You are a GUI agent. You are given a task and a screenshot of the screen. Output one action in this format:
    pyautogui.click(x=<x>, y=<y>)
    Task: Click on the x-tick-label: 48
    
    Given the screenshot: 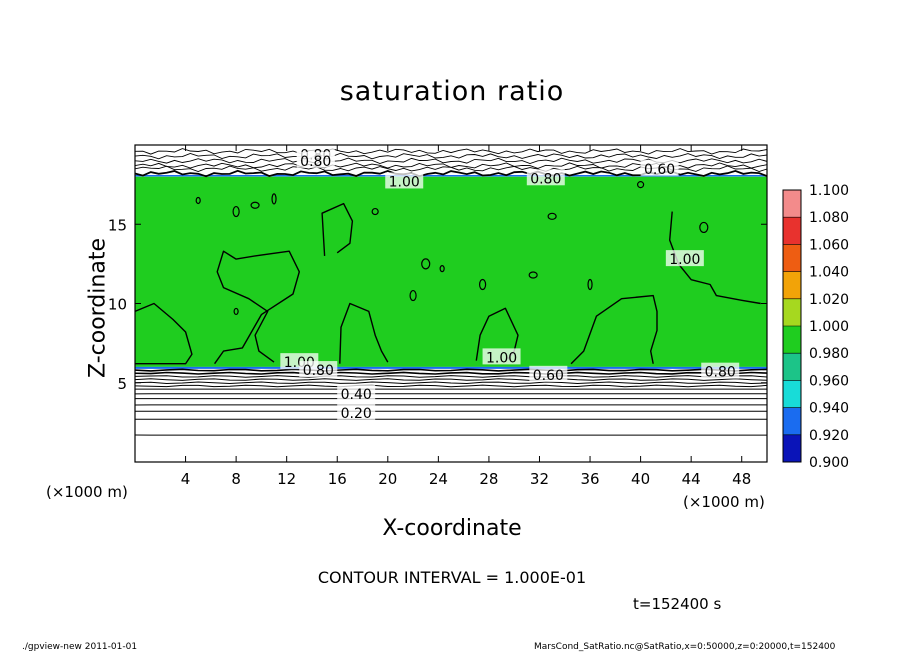 What is the action you would take?
    pyautogui.click(x=741, y=479)
    